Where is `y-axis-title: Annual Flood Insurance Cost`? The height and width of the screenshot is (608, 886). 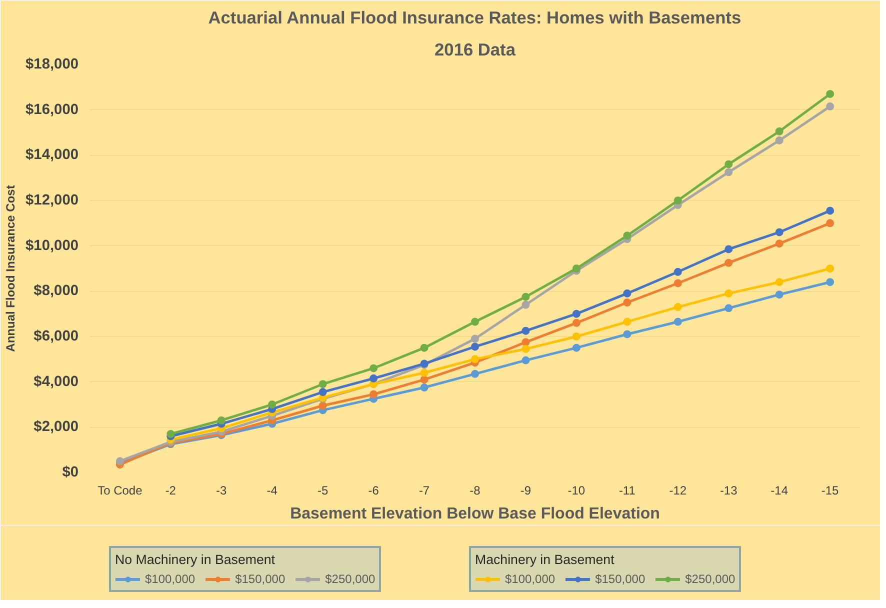
y-axis-title: Annual Flood Insurance Cost is located at coordinates (11, 268).